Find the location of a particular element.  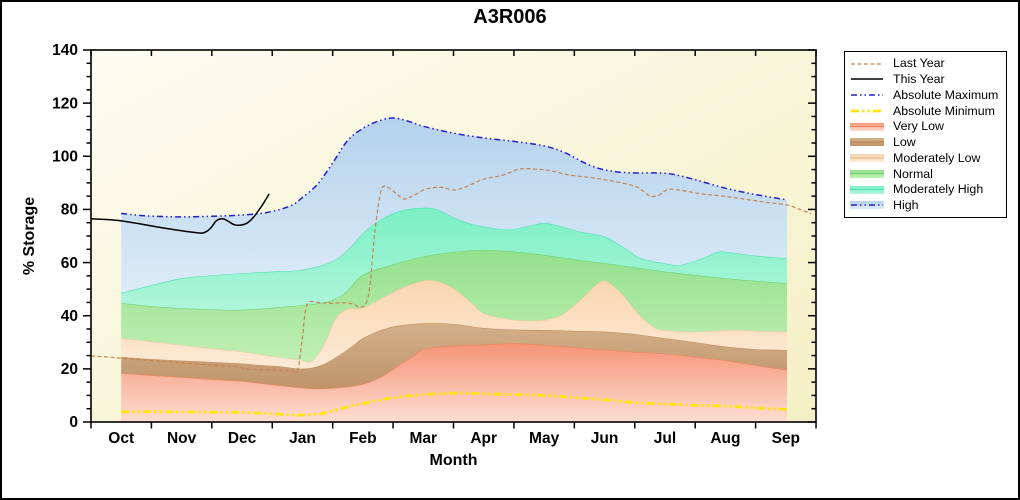

month-label: Mar is located at coordinates (424, 438).